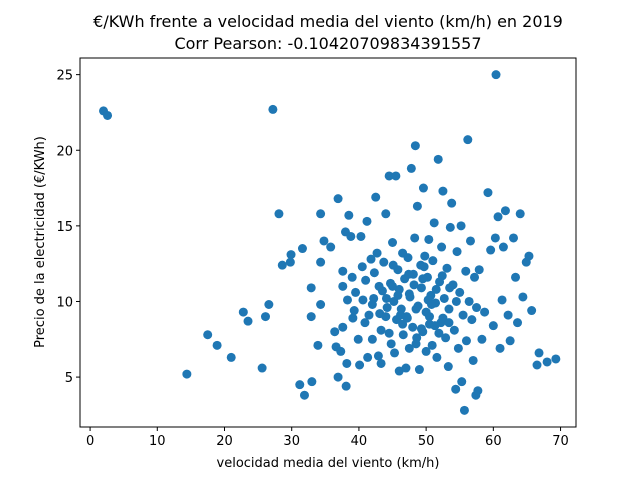  I want to click on y-tick-label: 25, so click(64, 76).